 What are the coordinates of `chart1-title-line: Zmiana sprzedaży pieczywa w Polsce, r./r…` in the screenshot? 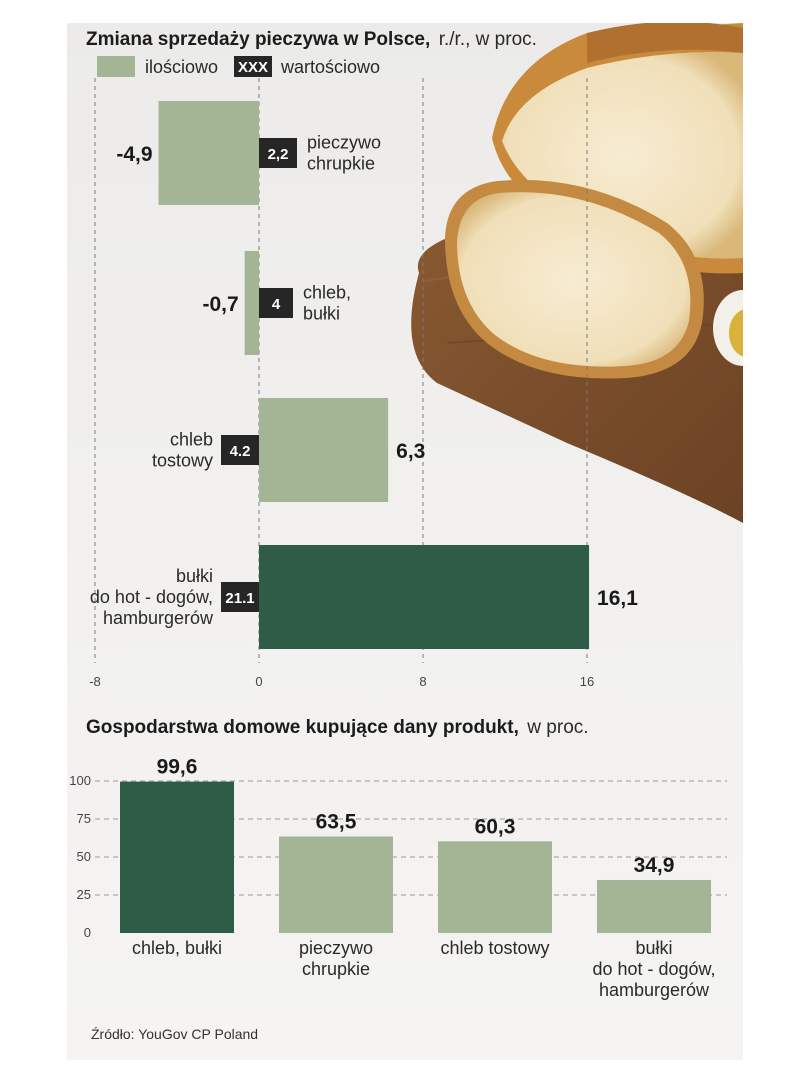 It's located at (311, 39).